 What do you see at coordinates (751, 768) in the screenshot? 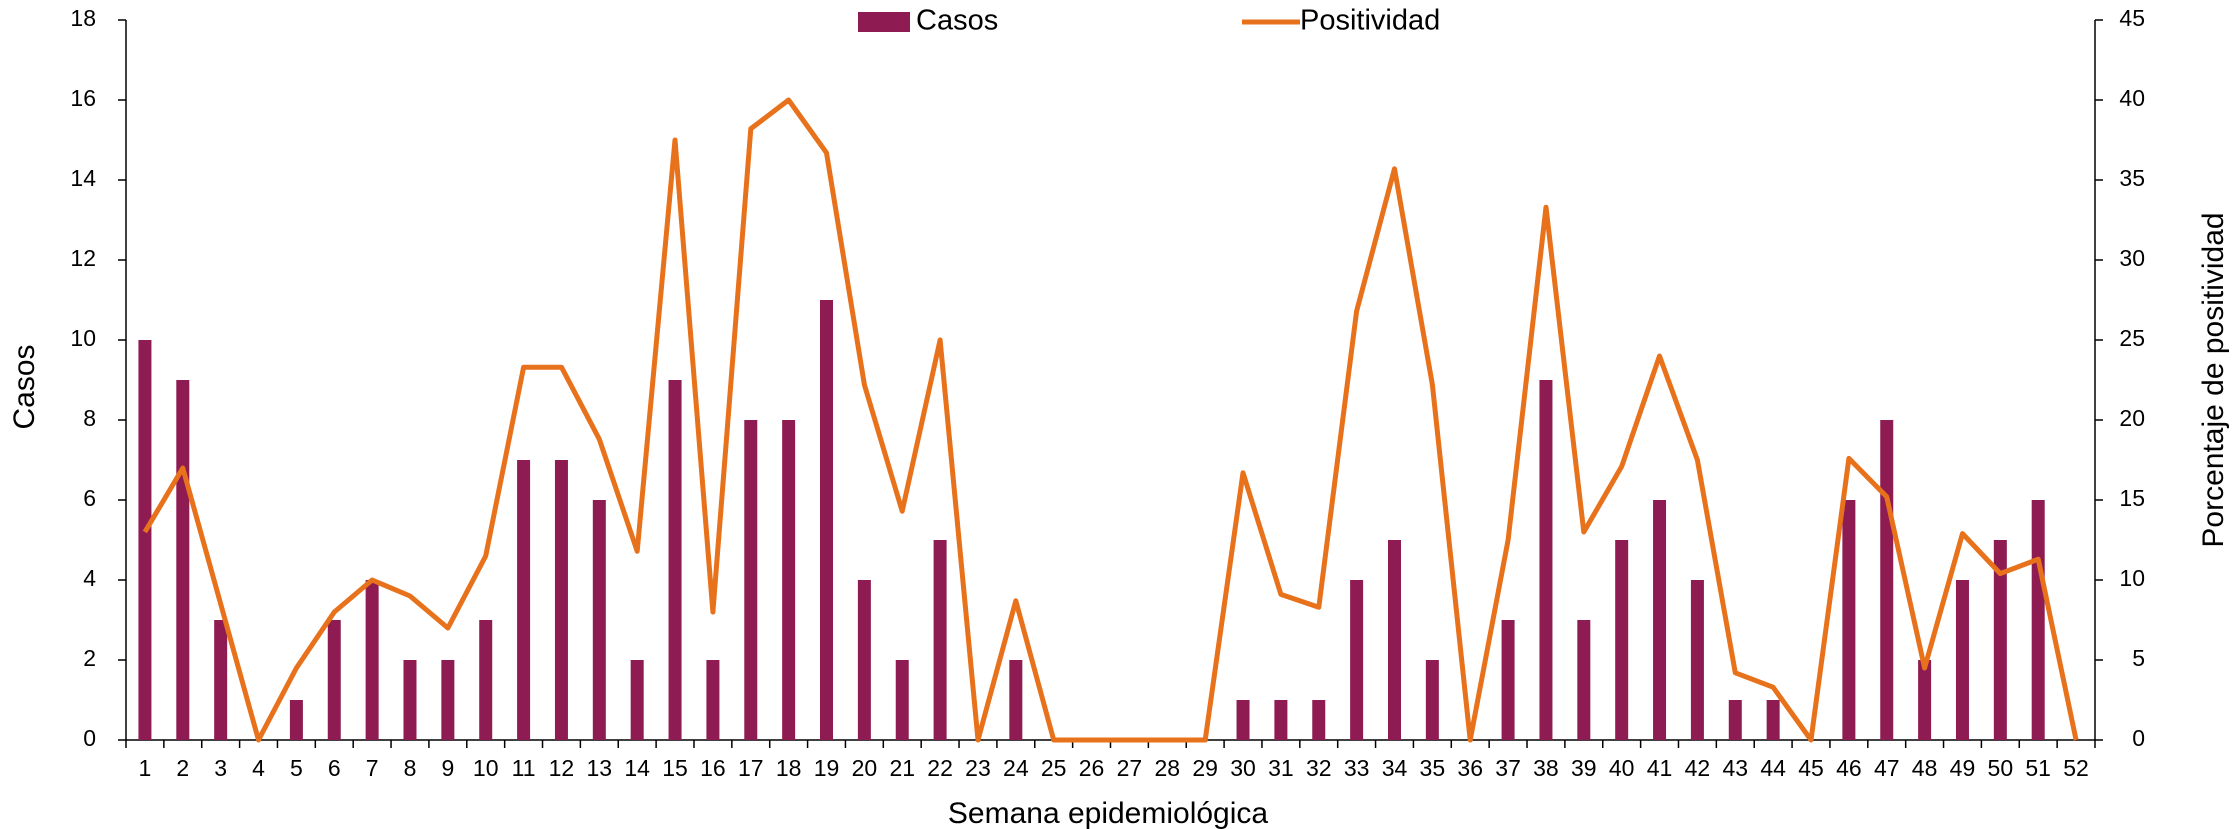
I see `x-tick-label: 17` at bounding box center [751, 768].